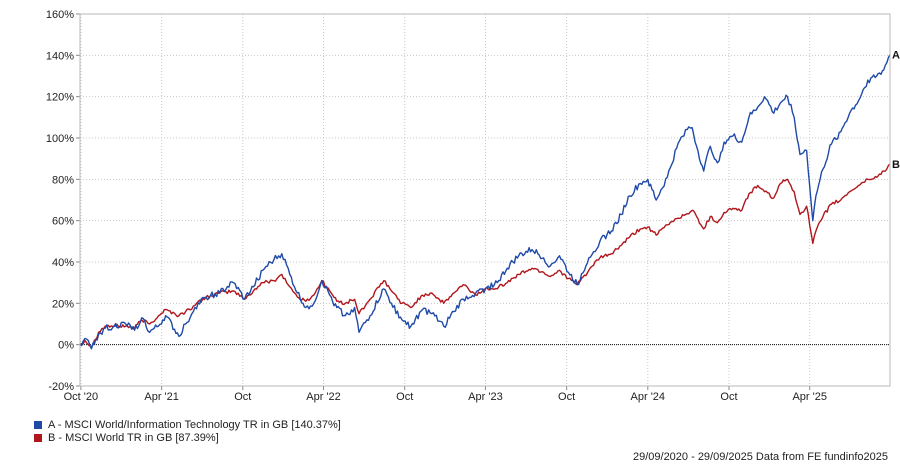 The image size is (900, 467). Describe the element at coordinates (63, 222) in the screenshot. I see `y-tick-label: 60%` at that location.